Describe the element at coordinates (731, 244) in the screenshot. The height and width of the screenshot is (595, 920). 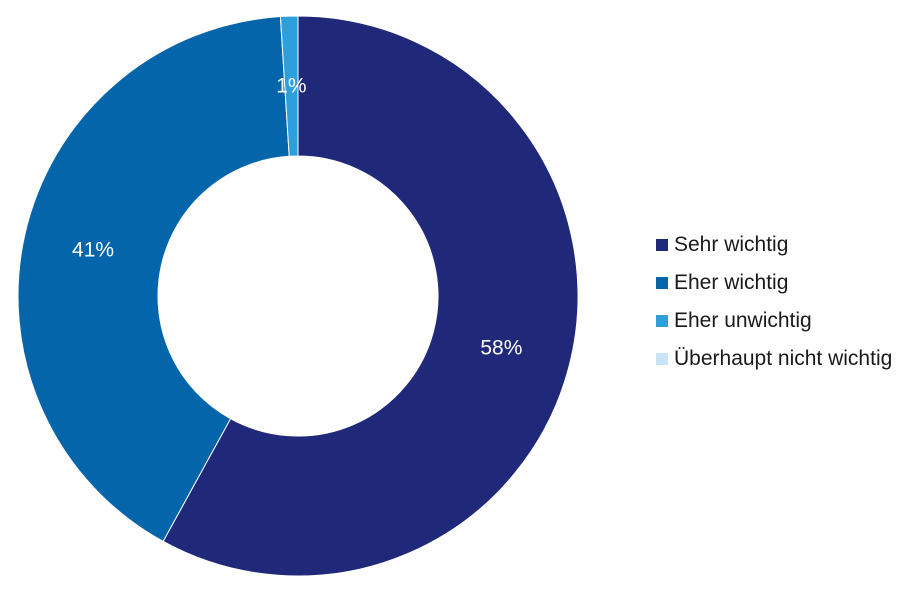
I see `legend-label: Sehr wichtig` at that location.